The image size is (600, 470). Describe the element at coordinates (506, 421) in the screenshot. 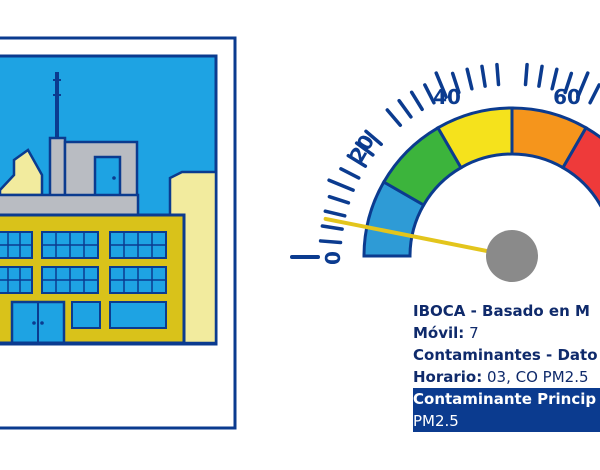

I see `principal-value-row: PM2.5` at that location.